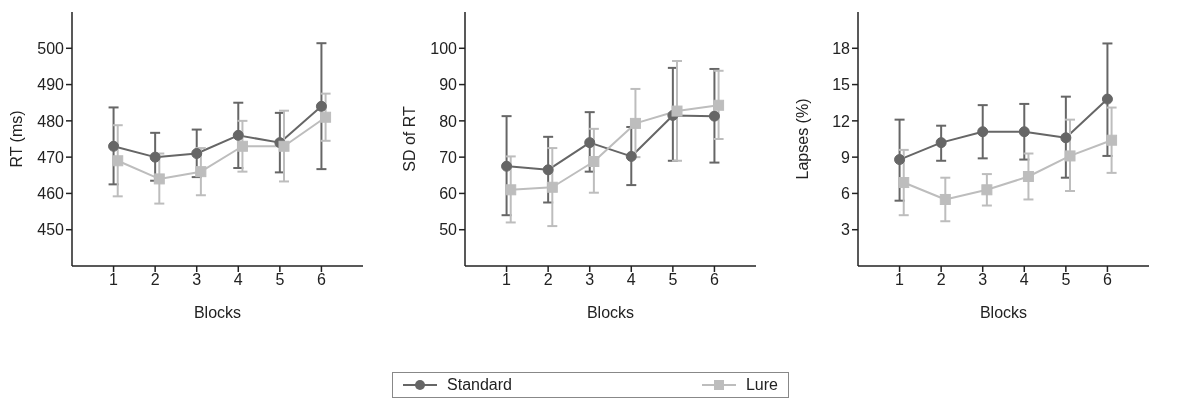 The width and height of the screenshot is (1181, 414). What do you see at coordinates (51, 157) in the screenshot?
I see `y-tick-label: 470` at bounding box center [51, 157].